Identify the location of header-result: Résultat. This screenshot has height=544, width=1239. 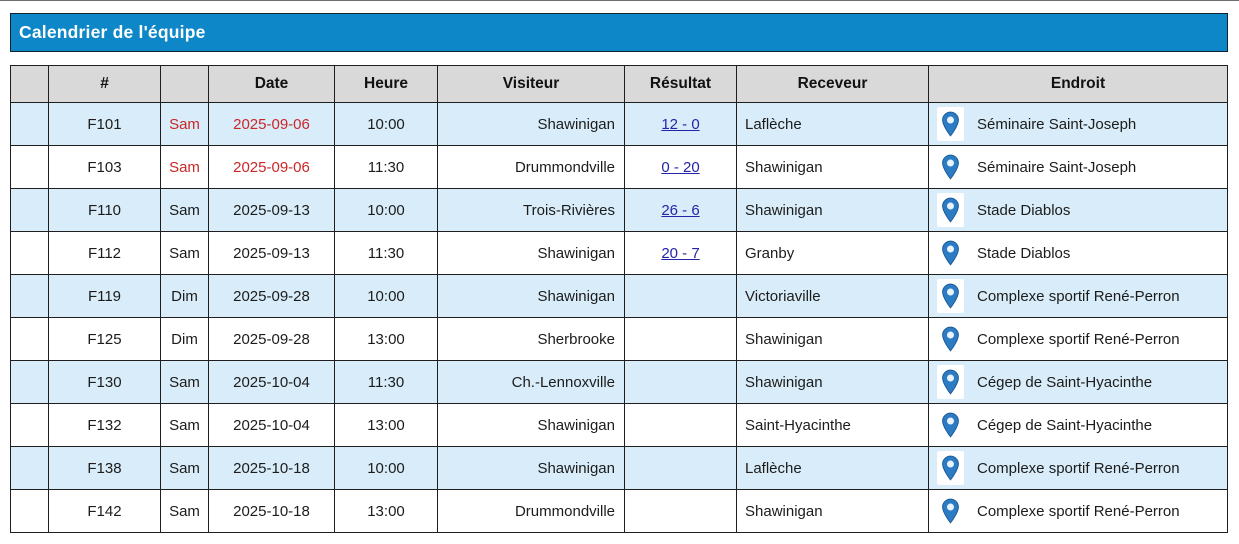
(680, 84).